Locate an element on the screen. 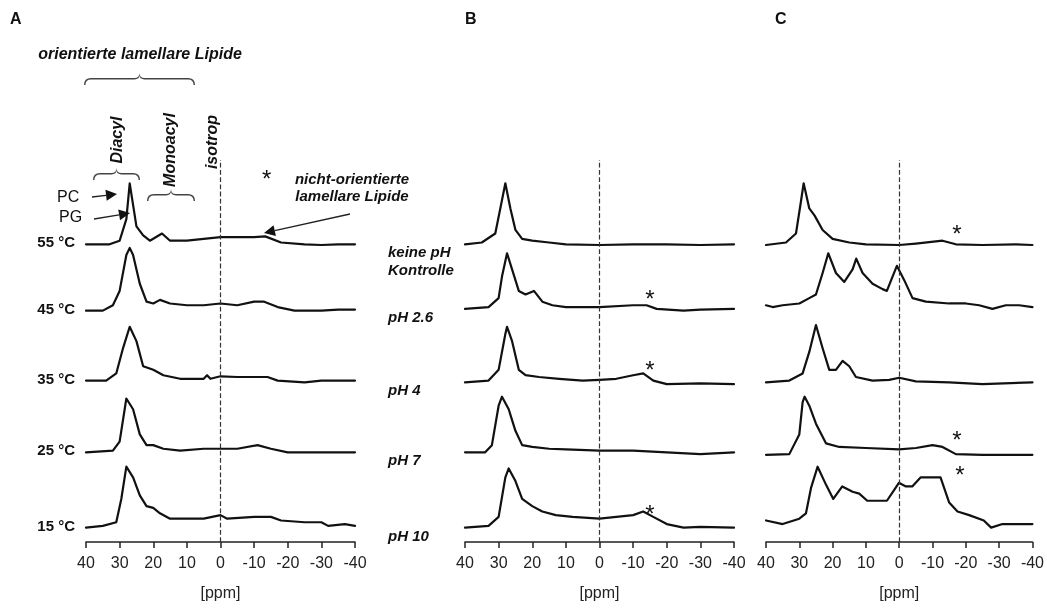 Image resolution: width=1047 pixels, height=610 pixels. series-label: 15 °C is located at coordinates (56, 525).